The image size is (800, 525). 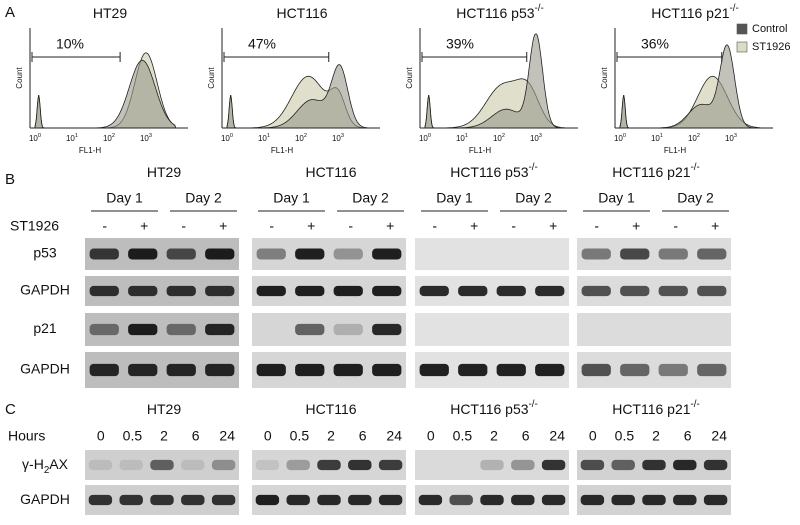 I want to click on x-tick-label: 10², so click(x=694, y=138).